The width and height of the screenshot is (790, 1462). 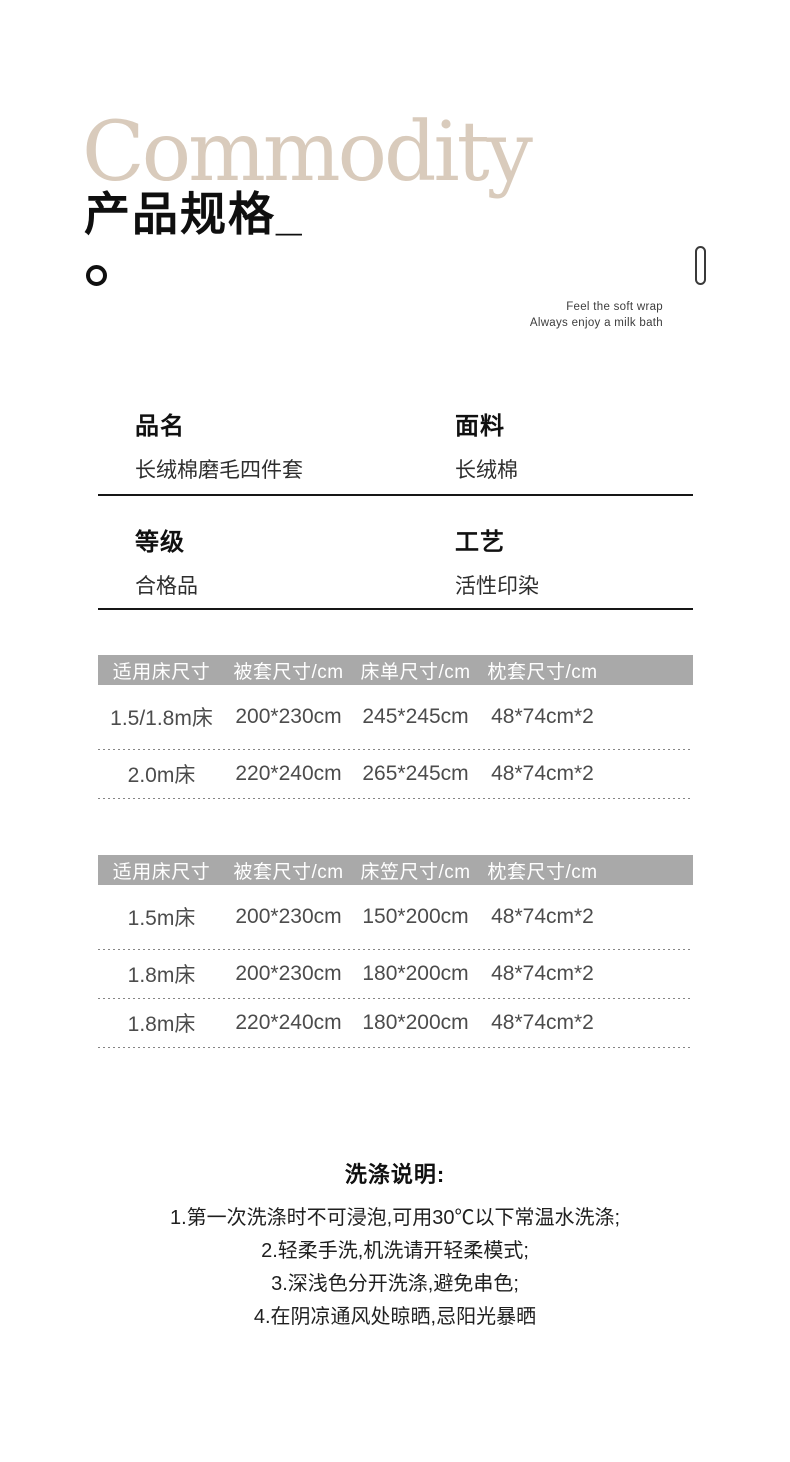 What do you see at coordinates (596, 323) in the screenshot?
I see `tagline-line: Always enjoy a milk bath` at bounding box center [596, 323].